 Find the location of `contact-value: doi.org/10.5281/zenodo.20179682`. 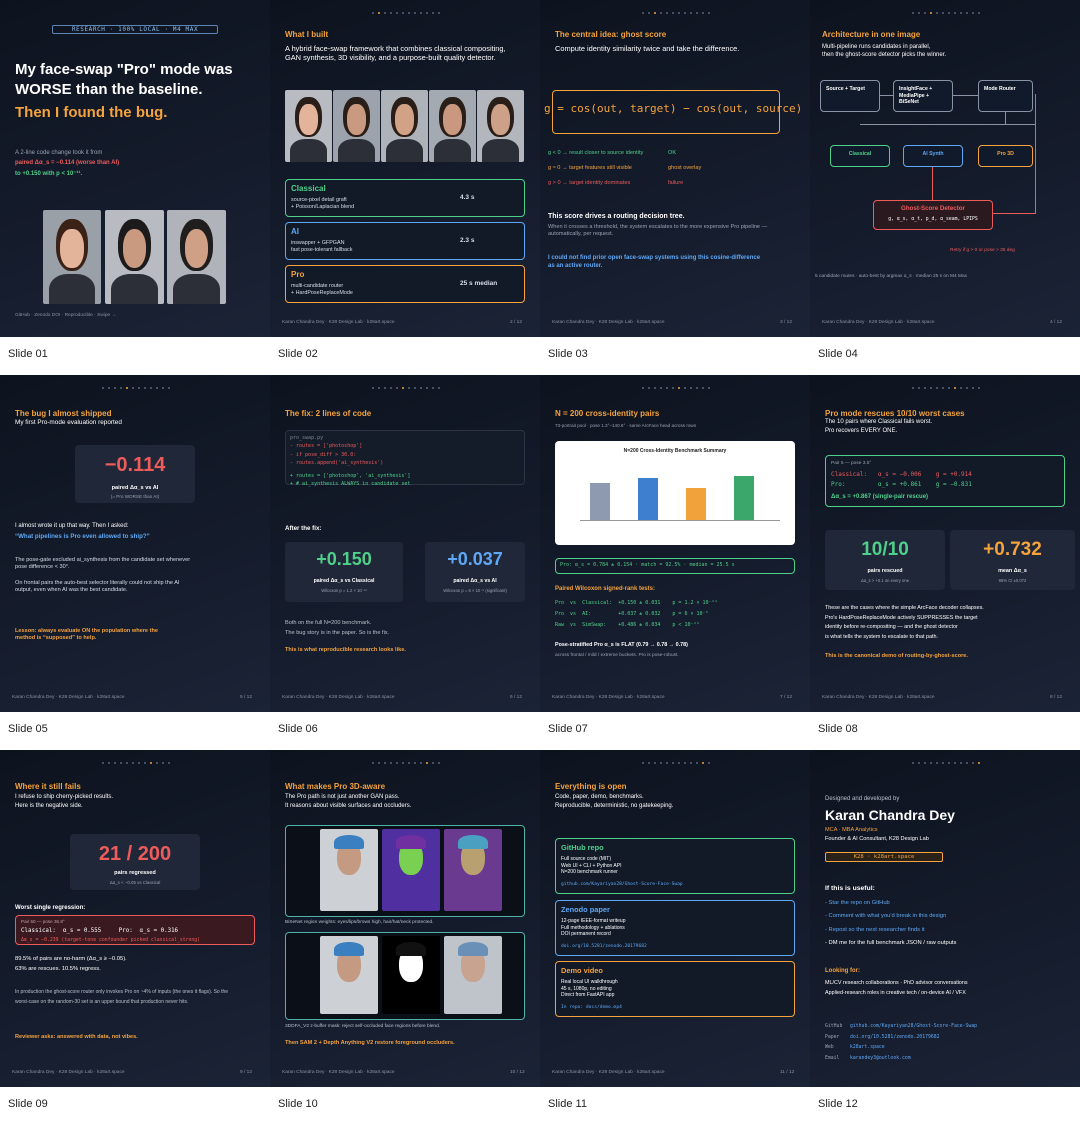

contact-value: doi.org/10.5281/zenodo.20179682 is located at coordinates (895, 1037).